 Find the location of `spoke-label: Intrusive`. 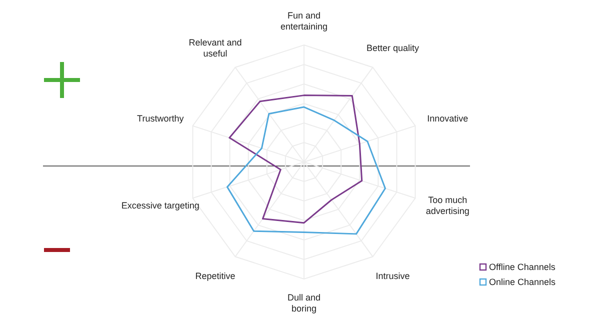

spoke-label: Intrusive is located at coordinates (393, 276).